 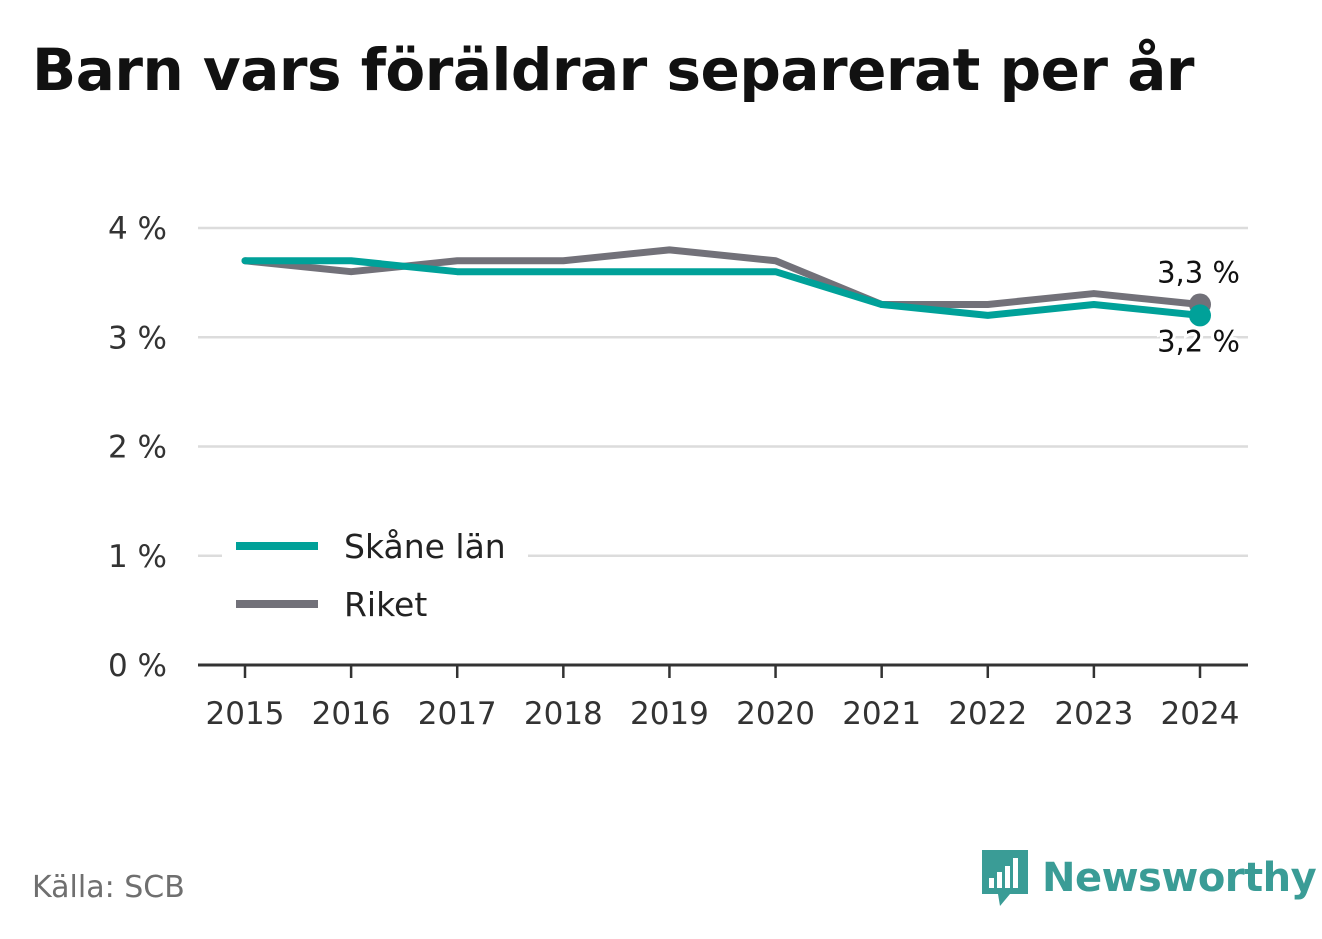 I want to click on x-tick-label: 2016, so click(x=351, y=714).